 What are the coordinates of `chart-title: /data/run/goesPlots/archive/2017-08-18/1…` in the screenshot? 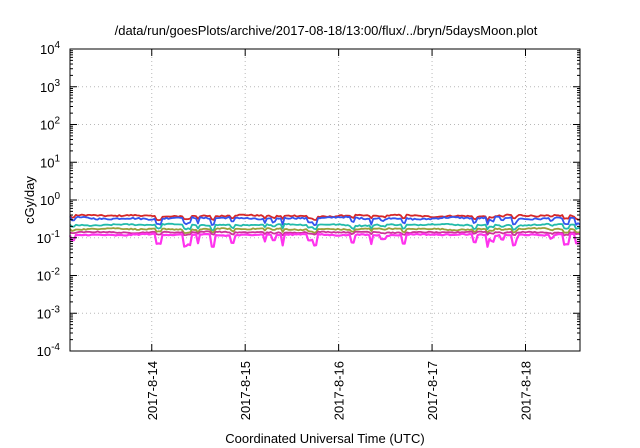 It's located at (326, 30).